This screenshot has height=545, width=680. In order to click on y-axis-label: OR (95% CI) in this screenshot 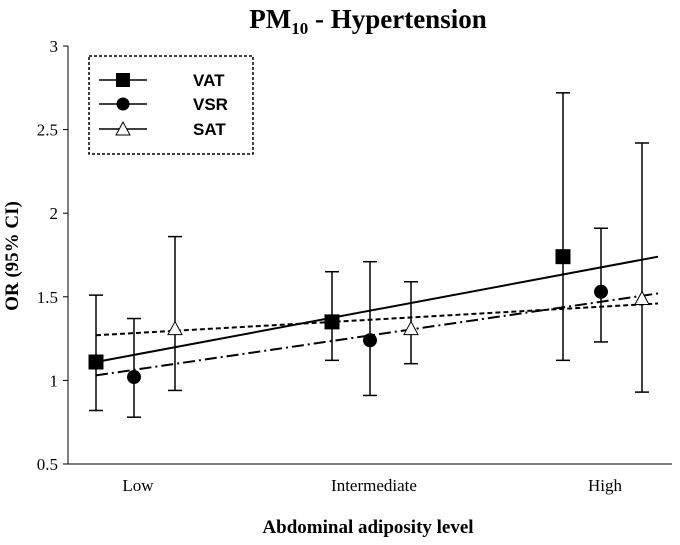, I will do `click(12, 256)`.